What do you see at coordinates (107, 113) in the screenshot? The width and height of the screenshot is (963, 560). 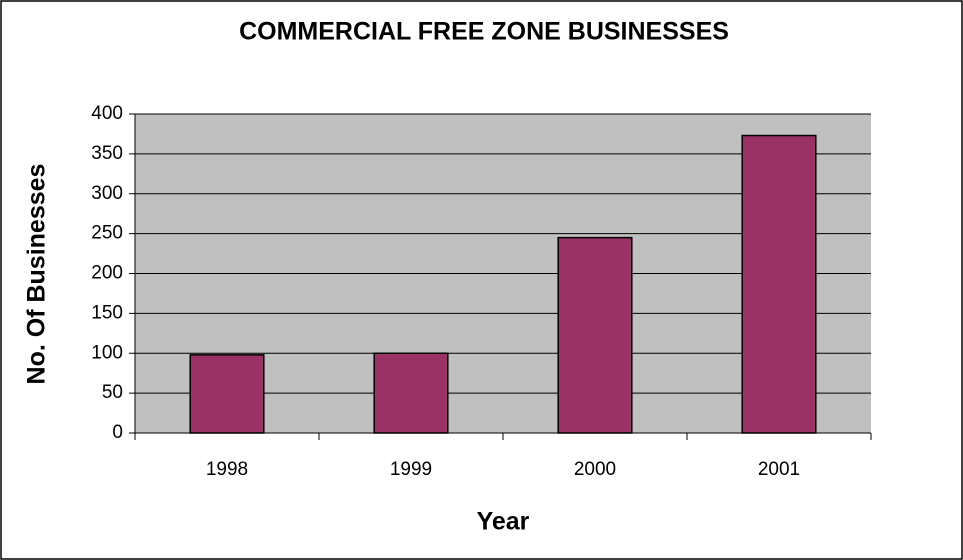 I see `y-tick-label: 400` at bounding box center [107, 113].